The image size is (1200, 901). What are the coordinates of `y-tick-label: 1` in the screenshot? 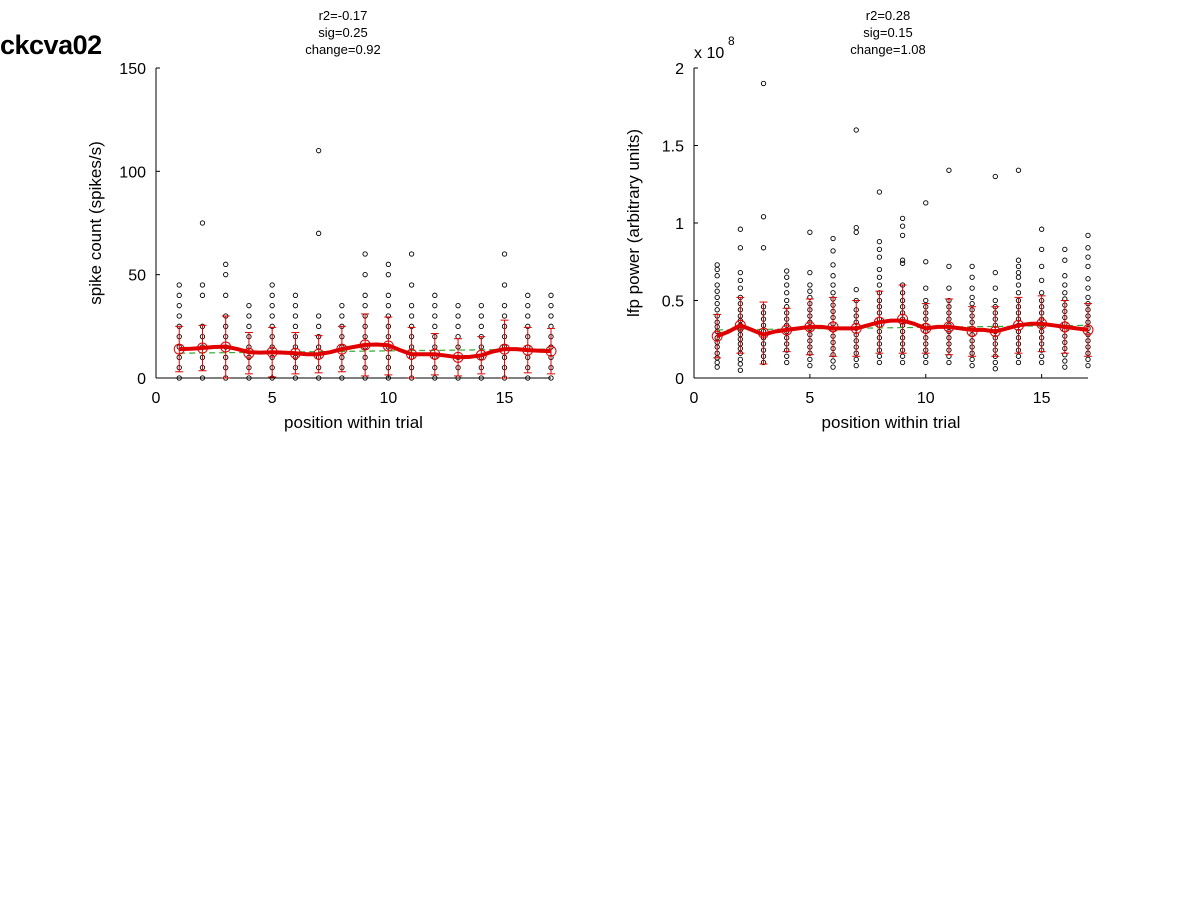 It's located at (679, 224).